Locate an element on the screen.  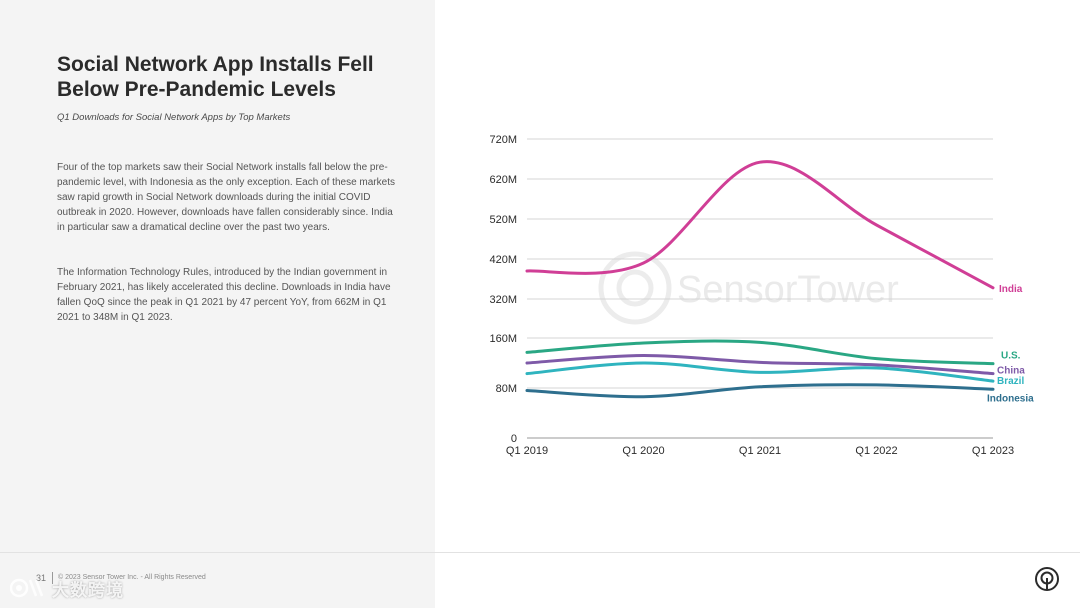
y-tick-label: 80M is located at coordinates (506, 389).